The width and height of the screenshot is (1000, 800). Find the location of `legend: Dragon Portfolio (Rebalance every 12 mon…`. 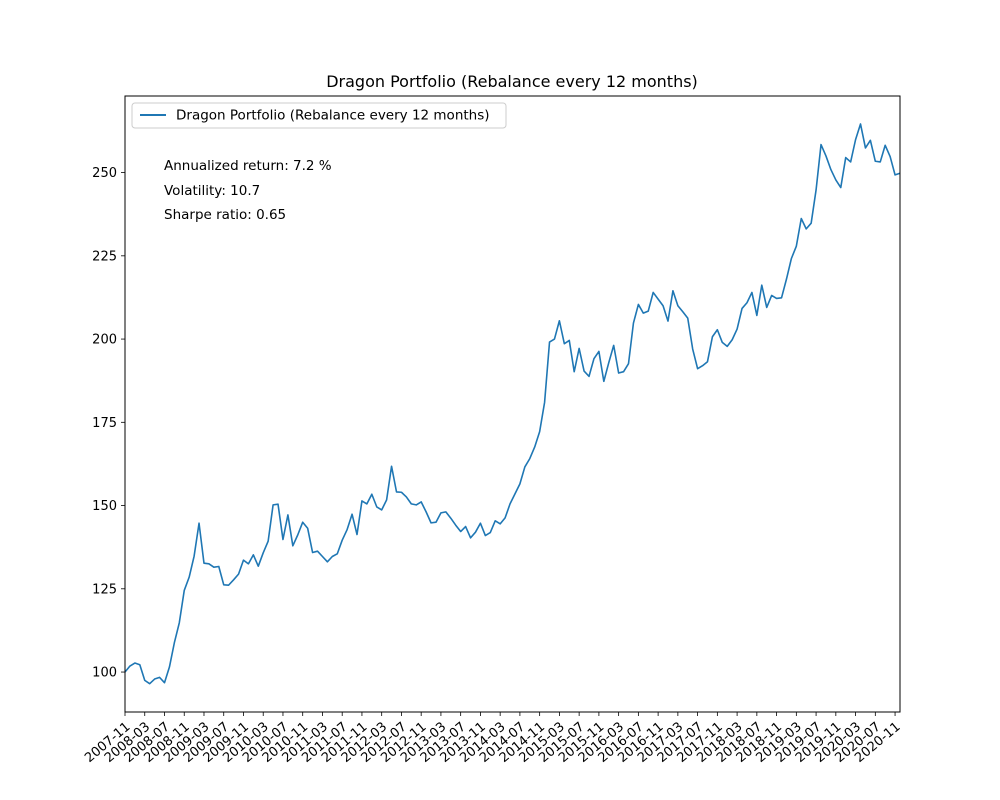

legend: Dragon Portfolio (Rebalance every 12 mon… is located at coordinates (319, 115).